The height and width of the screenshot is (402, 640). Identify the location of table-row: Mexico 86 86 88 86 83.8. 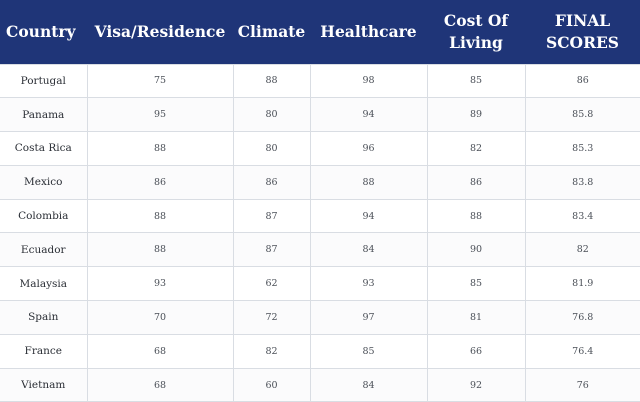
(320, 182).